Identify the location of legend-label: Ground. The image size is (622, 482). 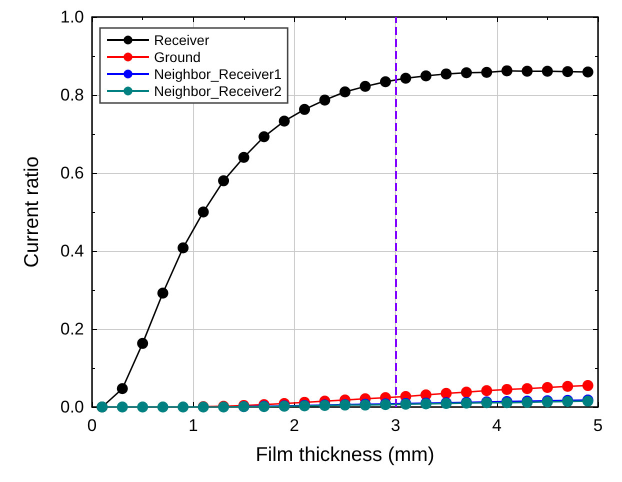
(177, 57).